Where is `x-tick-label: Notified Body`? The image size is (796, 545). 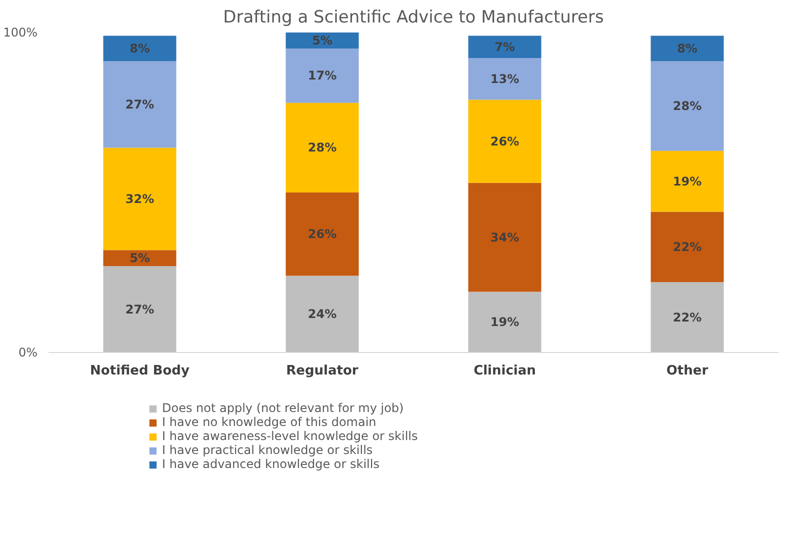 x-tick-label: Notified Body is located at coordinates (140, 371).